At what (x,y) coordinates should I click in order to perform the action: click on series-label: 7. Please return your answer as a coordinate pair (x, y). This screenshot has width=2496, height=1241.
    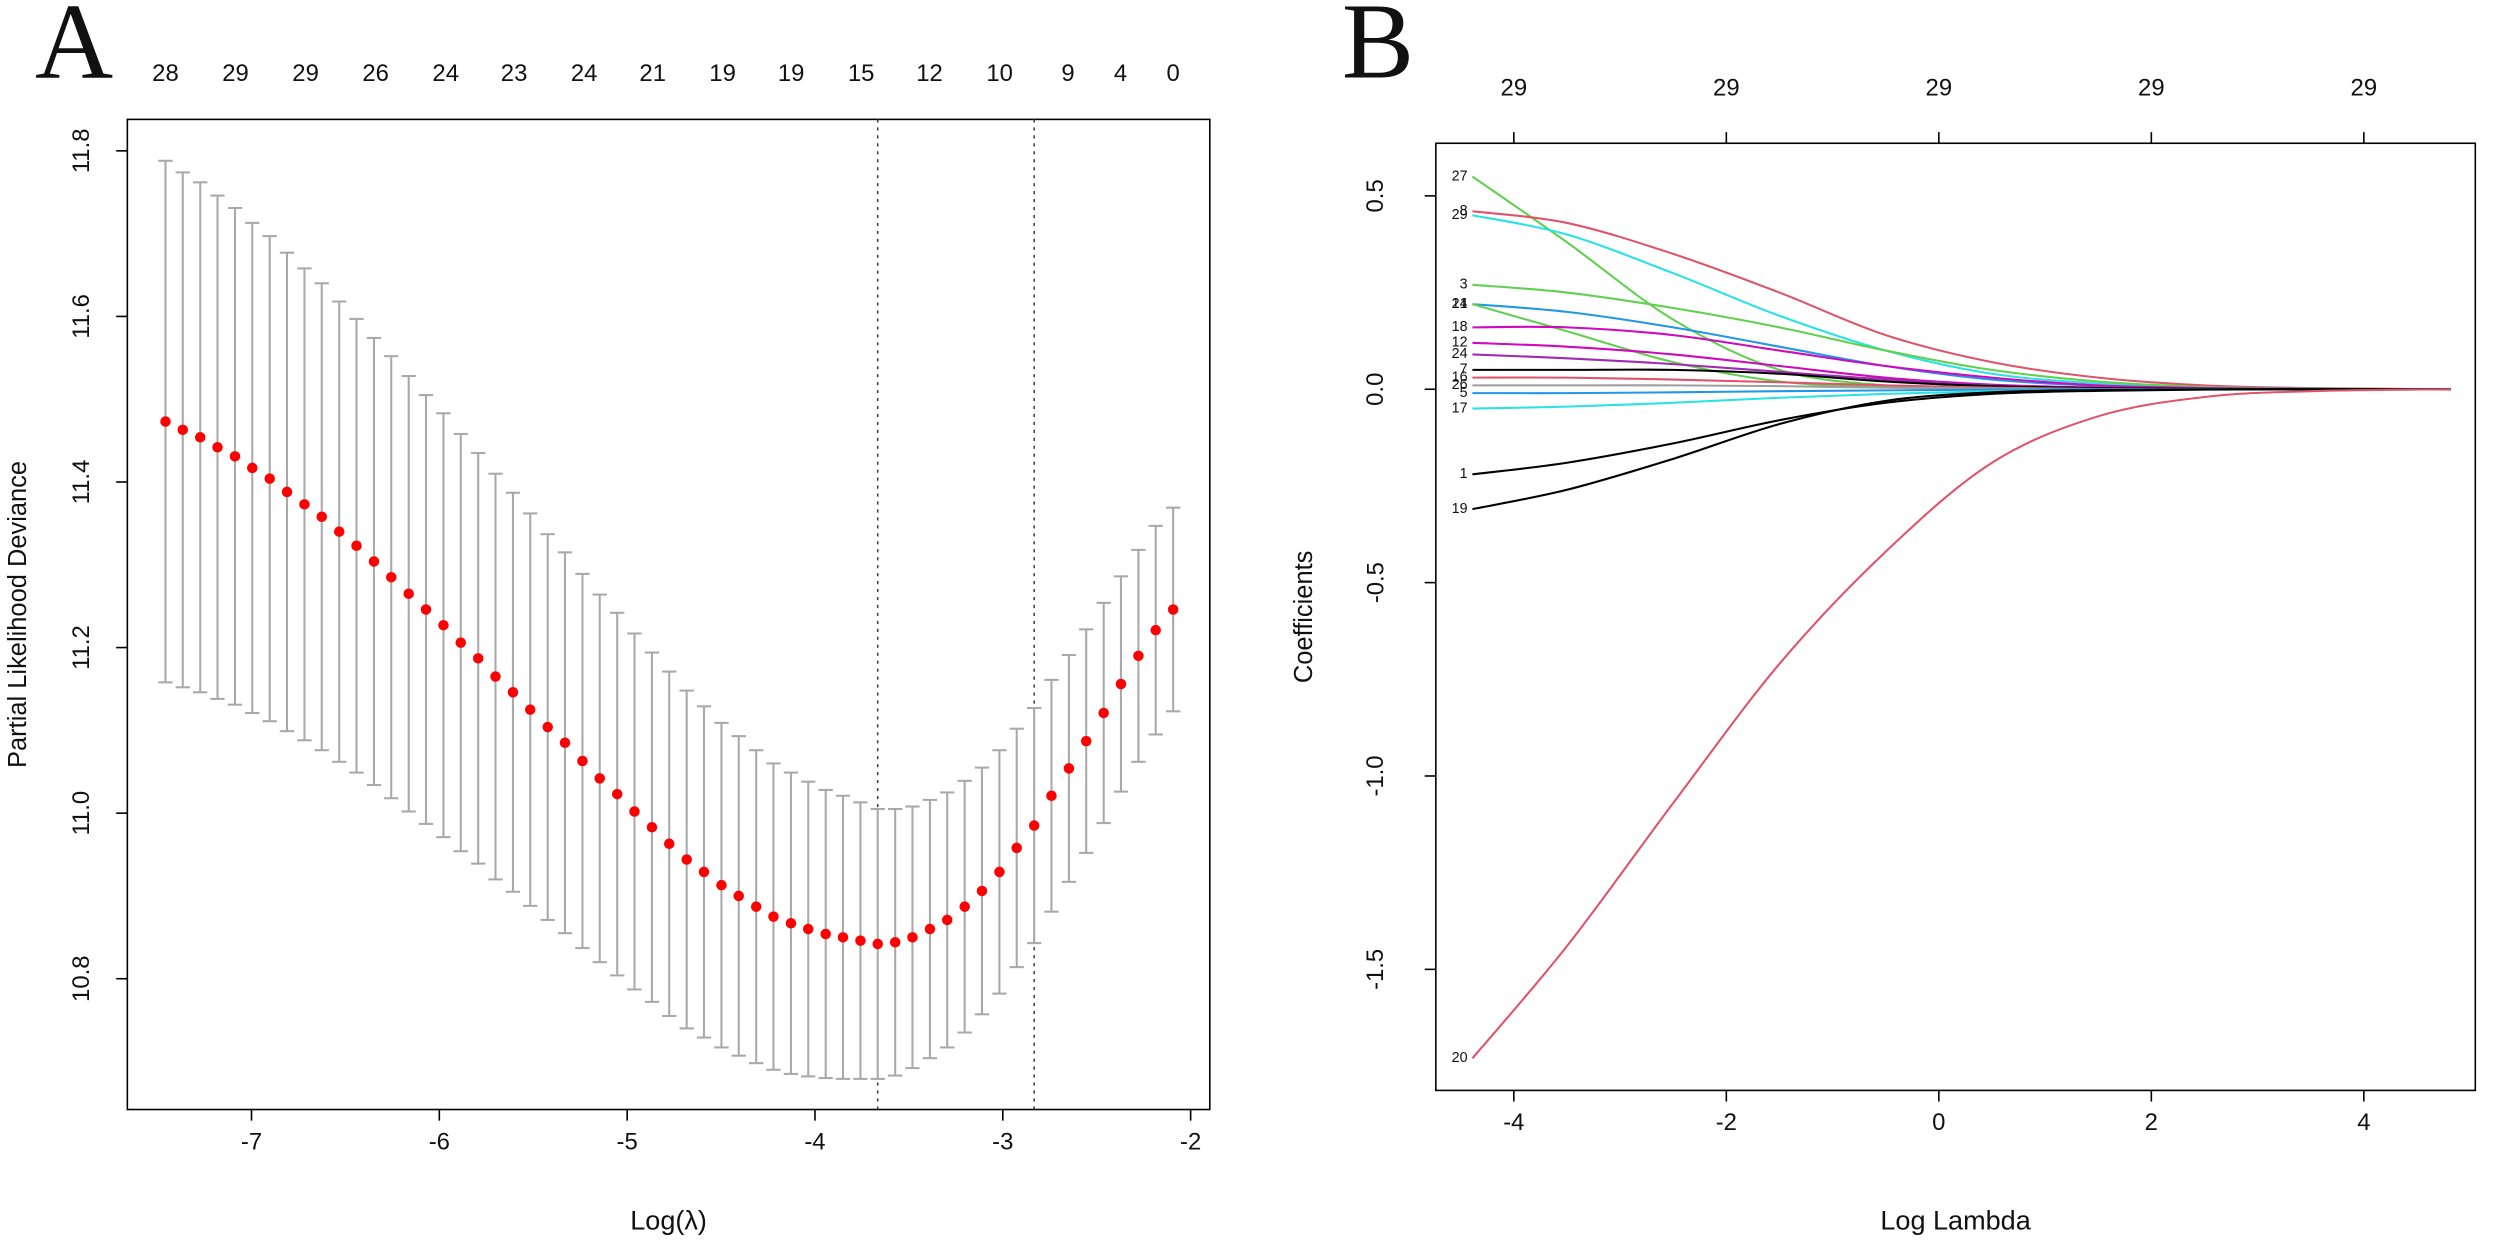
    Looking at the image, I should click on (1464, 370).